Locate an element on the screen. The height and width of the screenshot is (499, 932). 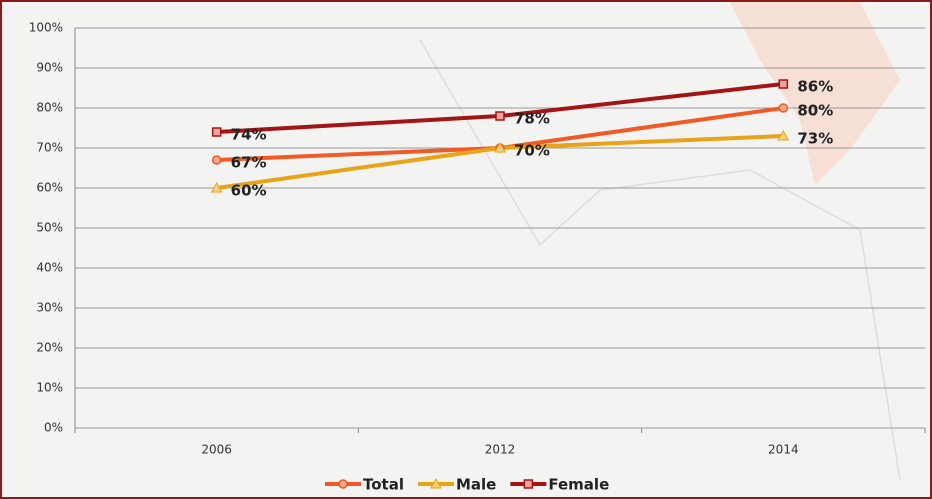
x-tick-label: 2006 is located at coordinates (216, 450).